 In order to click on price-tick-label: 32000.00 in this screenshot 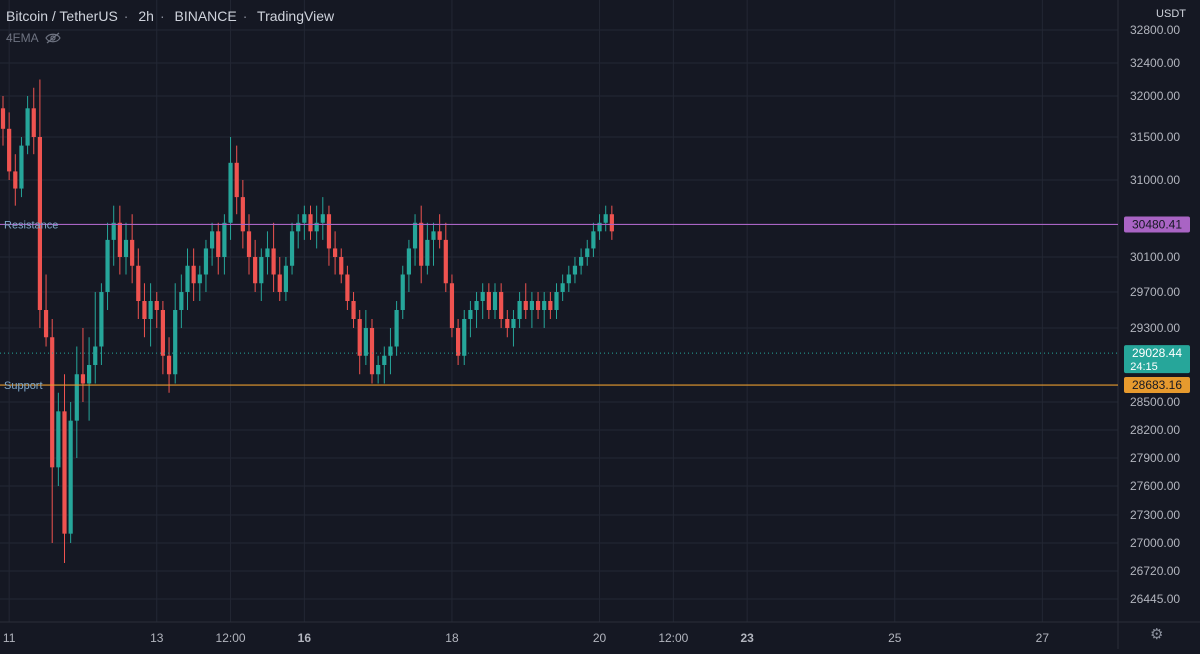, I will do `click(1155, 96)`.